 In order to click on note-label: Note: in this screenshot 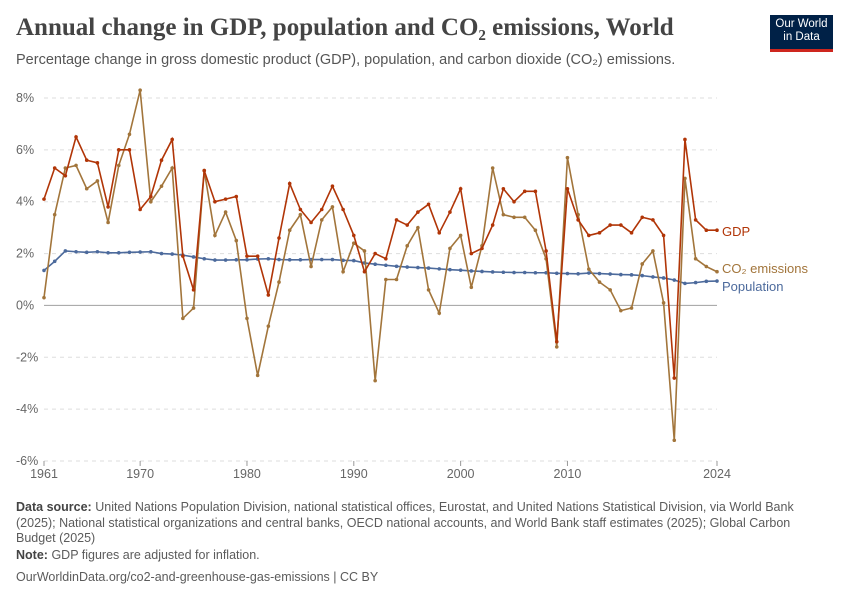, I will do `click(32, 555)`.